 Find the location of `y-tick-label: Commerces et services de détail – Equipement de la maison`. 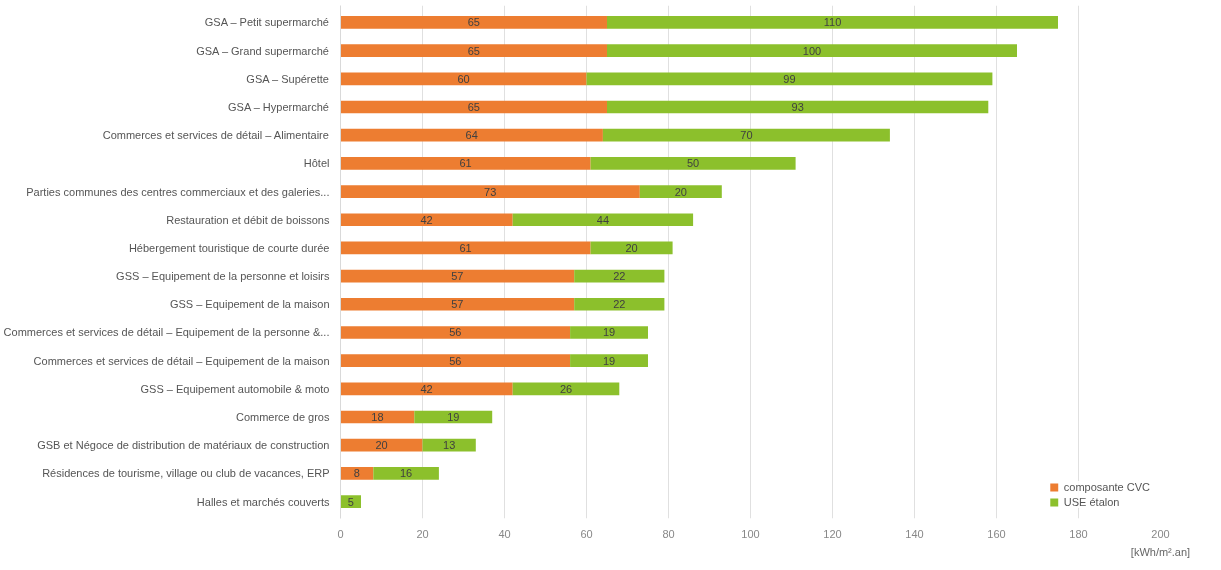

y-tick-label: Commerces et services de détail – Equipement de la maison is located at coordinates (181, 360).